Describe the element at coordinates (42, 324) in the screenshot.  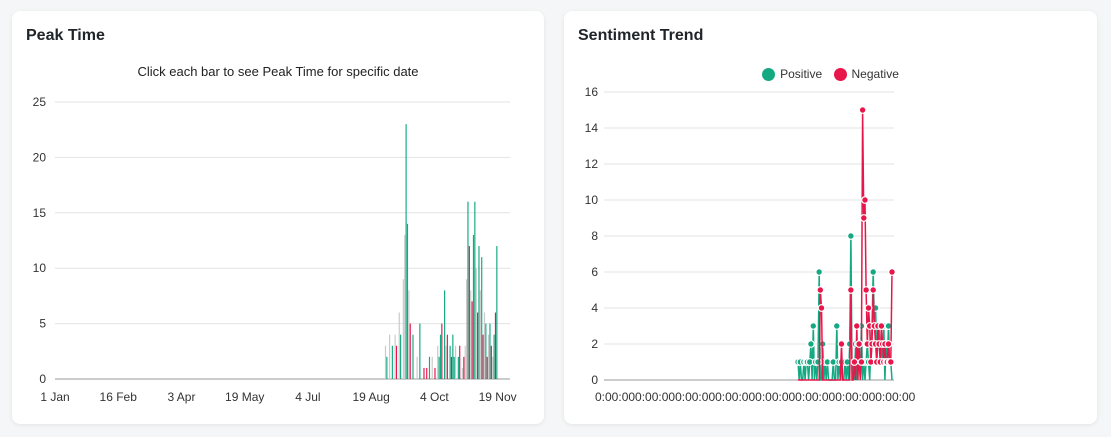
I see `y-tick-label: 5` at that location.